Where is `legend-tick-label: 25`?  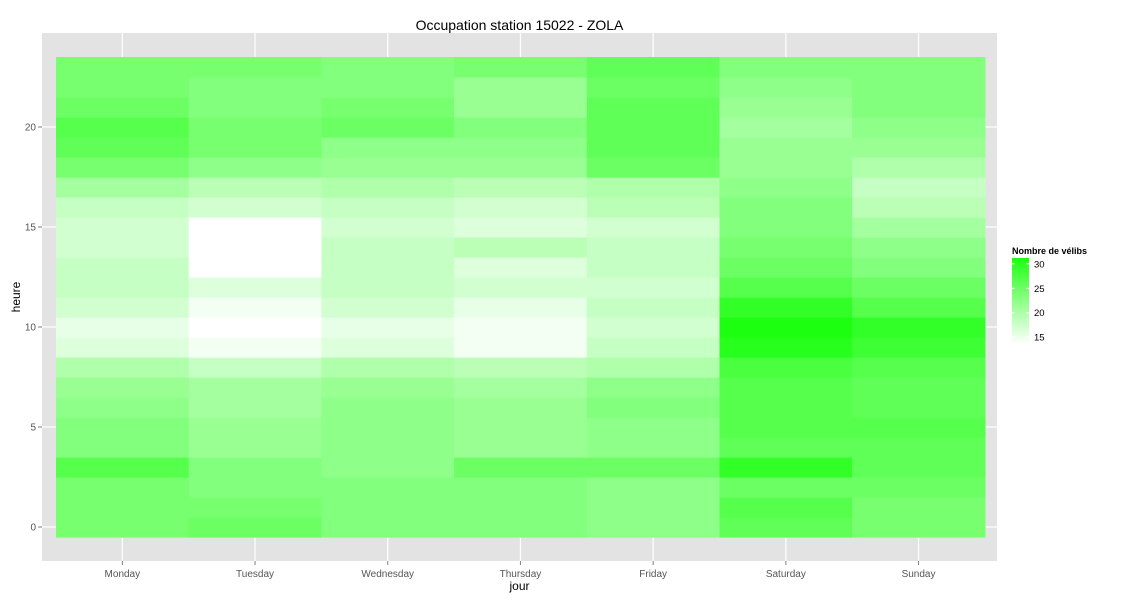
legend-tick-label: 25 is located at coordinates (1039, 289).